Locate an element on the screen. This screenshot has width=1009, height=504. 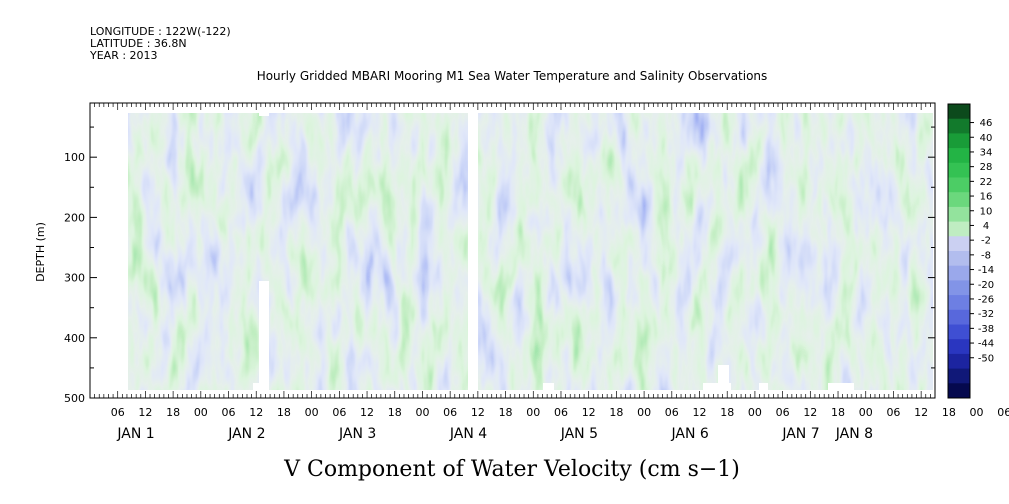
year-label: YEAR : 2013 is located at coordinates (123, 55).